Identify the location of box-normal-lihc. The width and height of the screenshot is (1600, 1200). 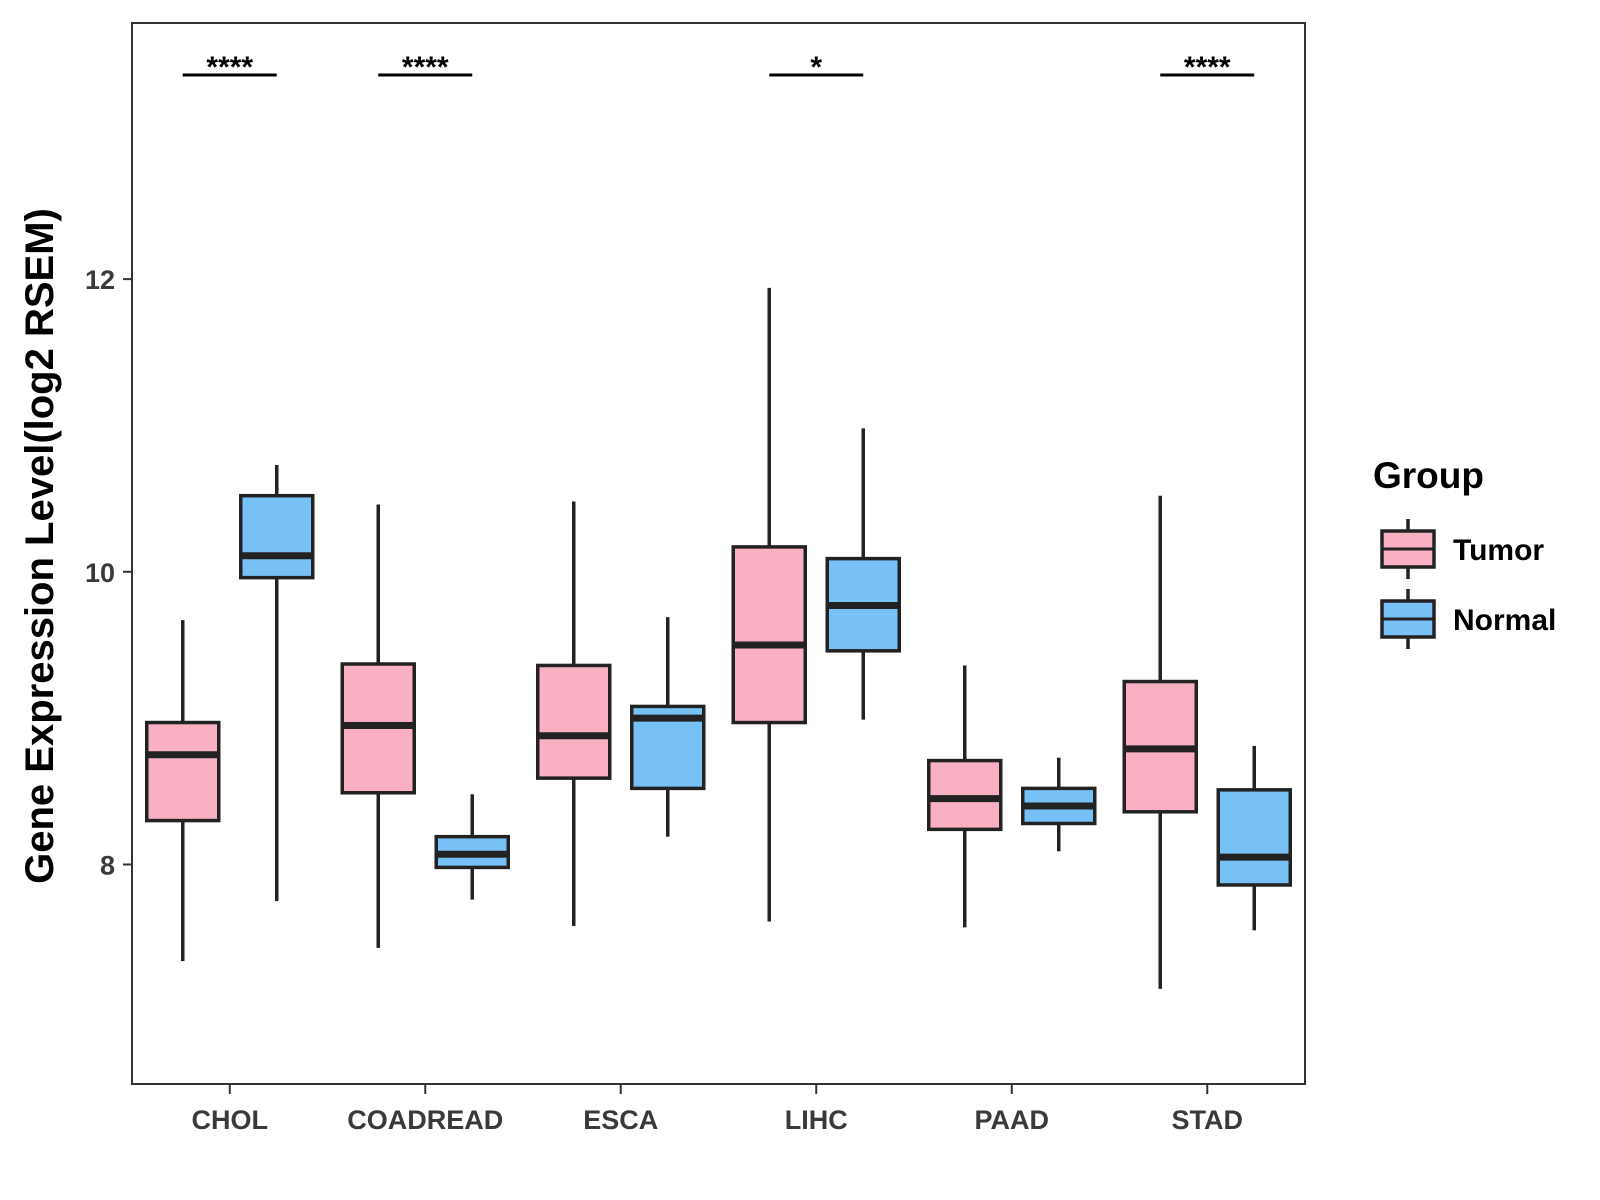
(863, 574).